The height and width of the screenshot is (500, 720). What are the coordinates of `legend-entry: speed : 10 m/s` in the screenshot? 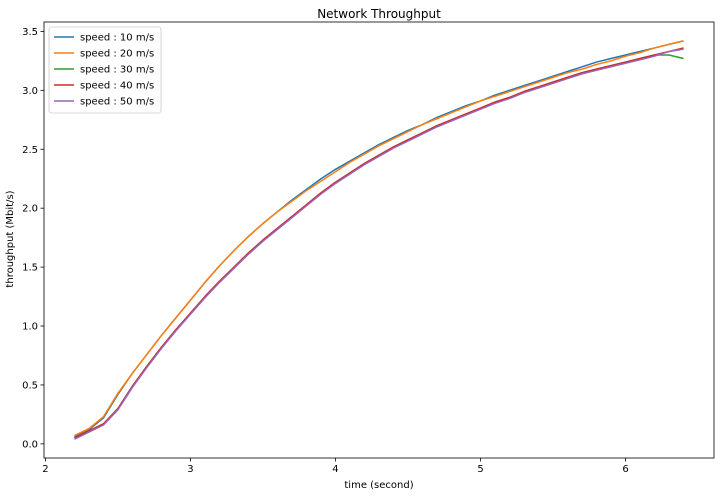 It's located at (117, 38).